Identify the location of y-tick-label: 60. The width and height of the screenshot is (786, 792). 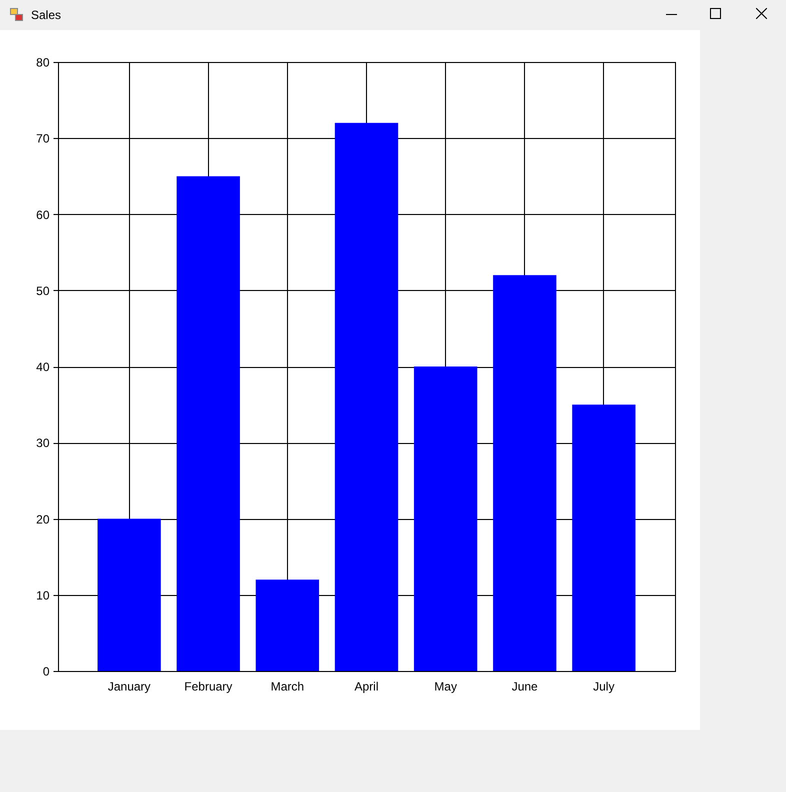
(43, 215).